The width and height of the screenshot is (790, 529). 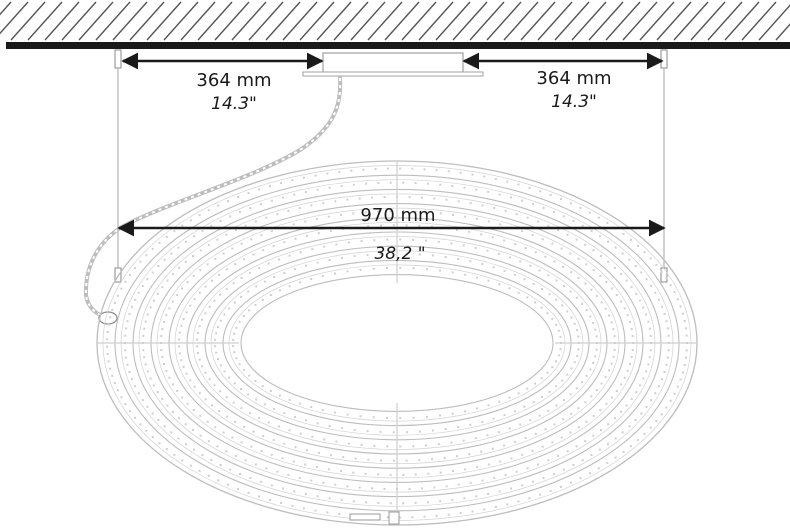 What do you see at coordinates (399, 254) in the screenshot?
I see `diameter-inch: 38,2 "` at bounding box center [399, 254].